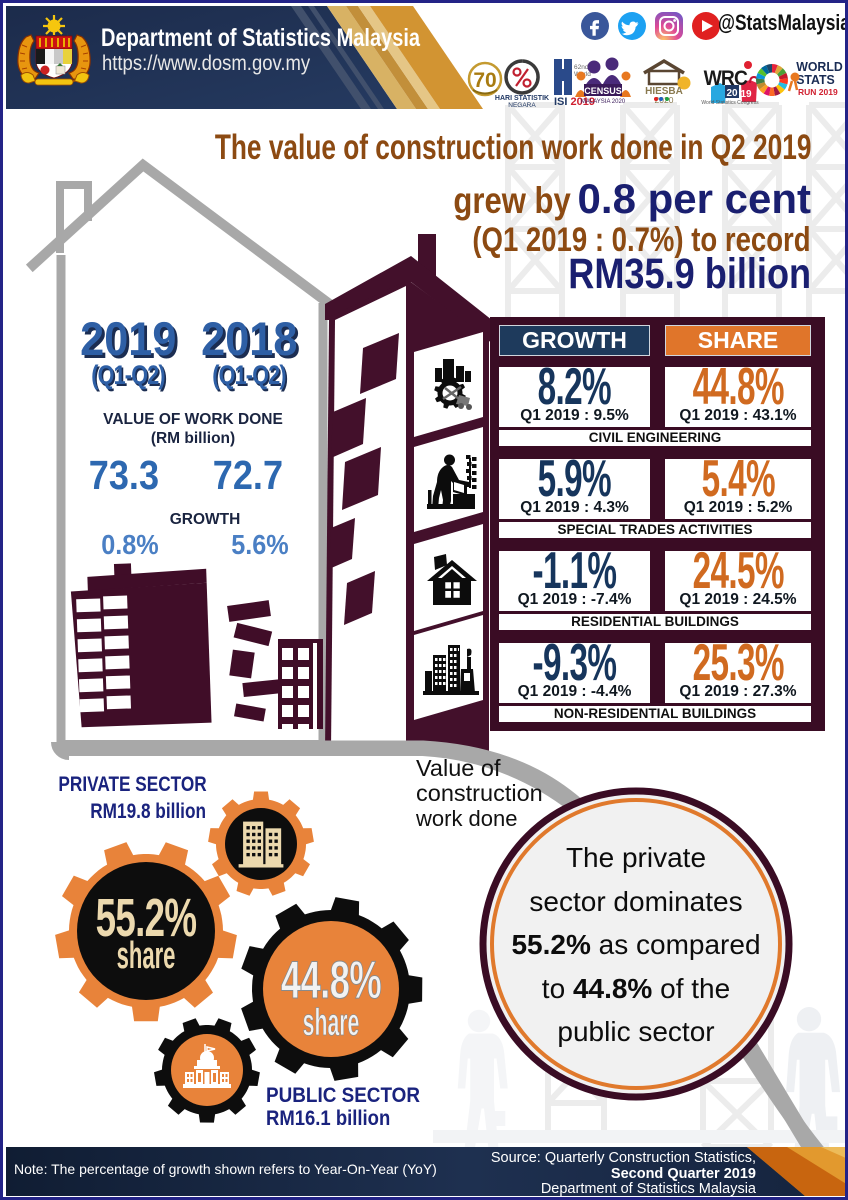 This screenshot has height=1200, width=848. Describe the element at coordinates (603, 102) in the screenshot. I see `svg-text: MALAYSIA 2020` at that location.